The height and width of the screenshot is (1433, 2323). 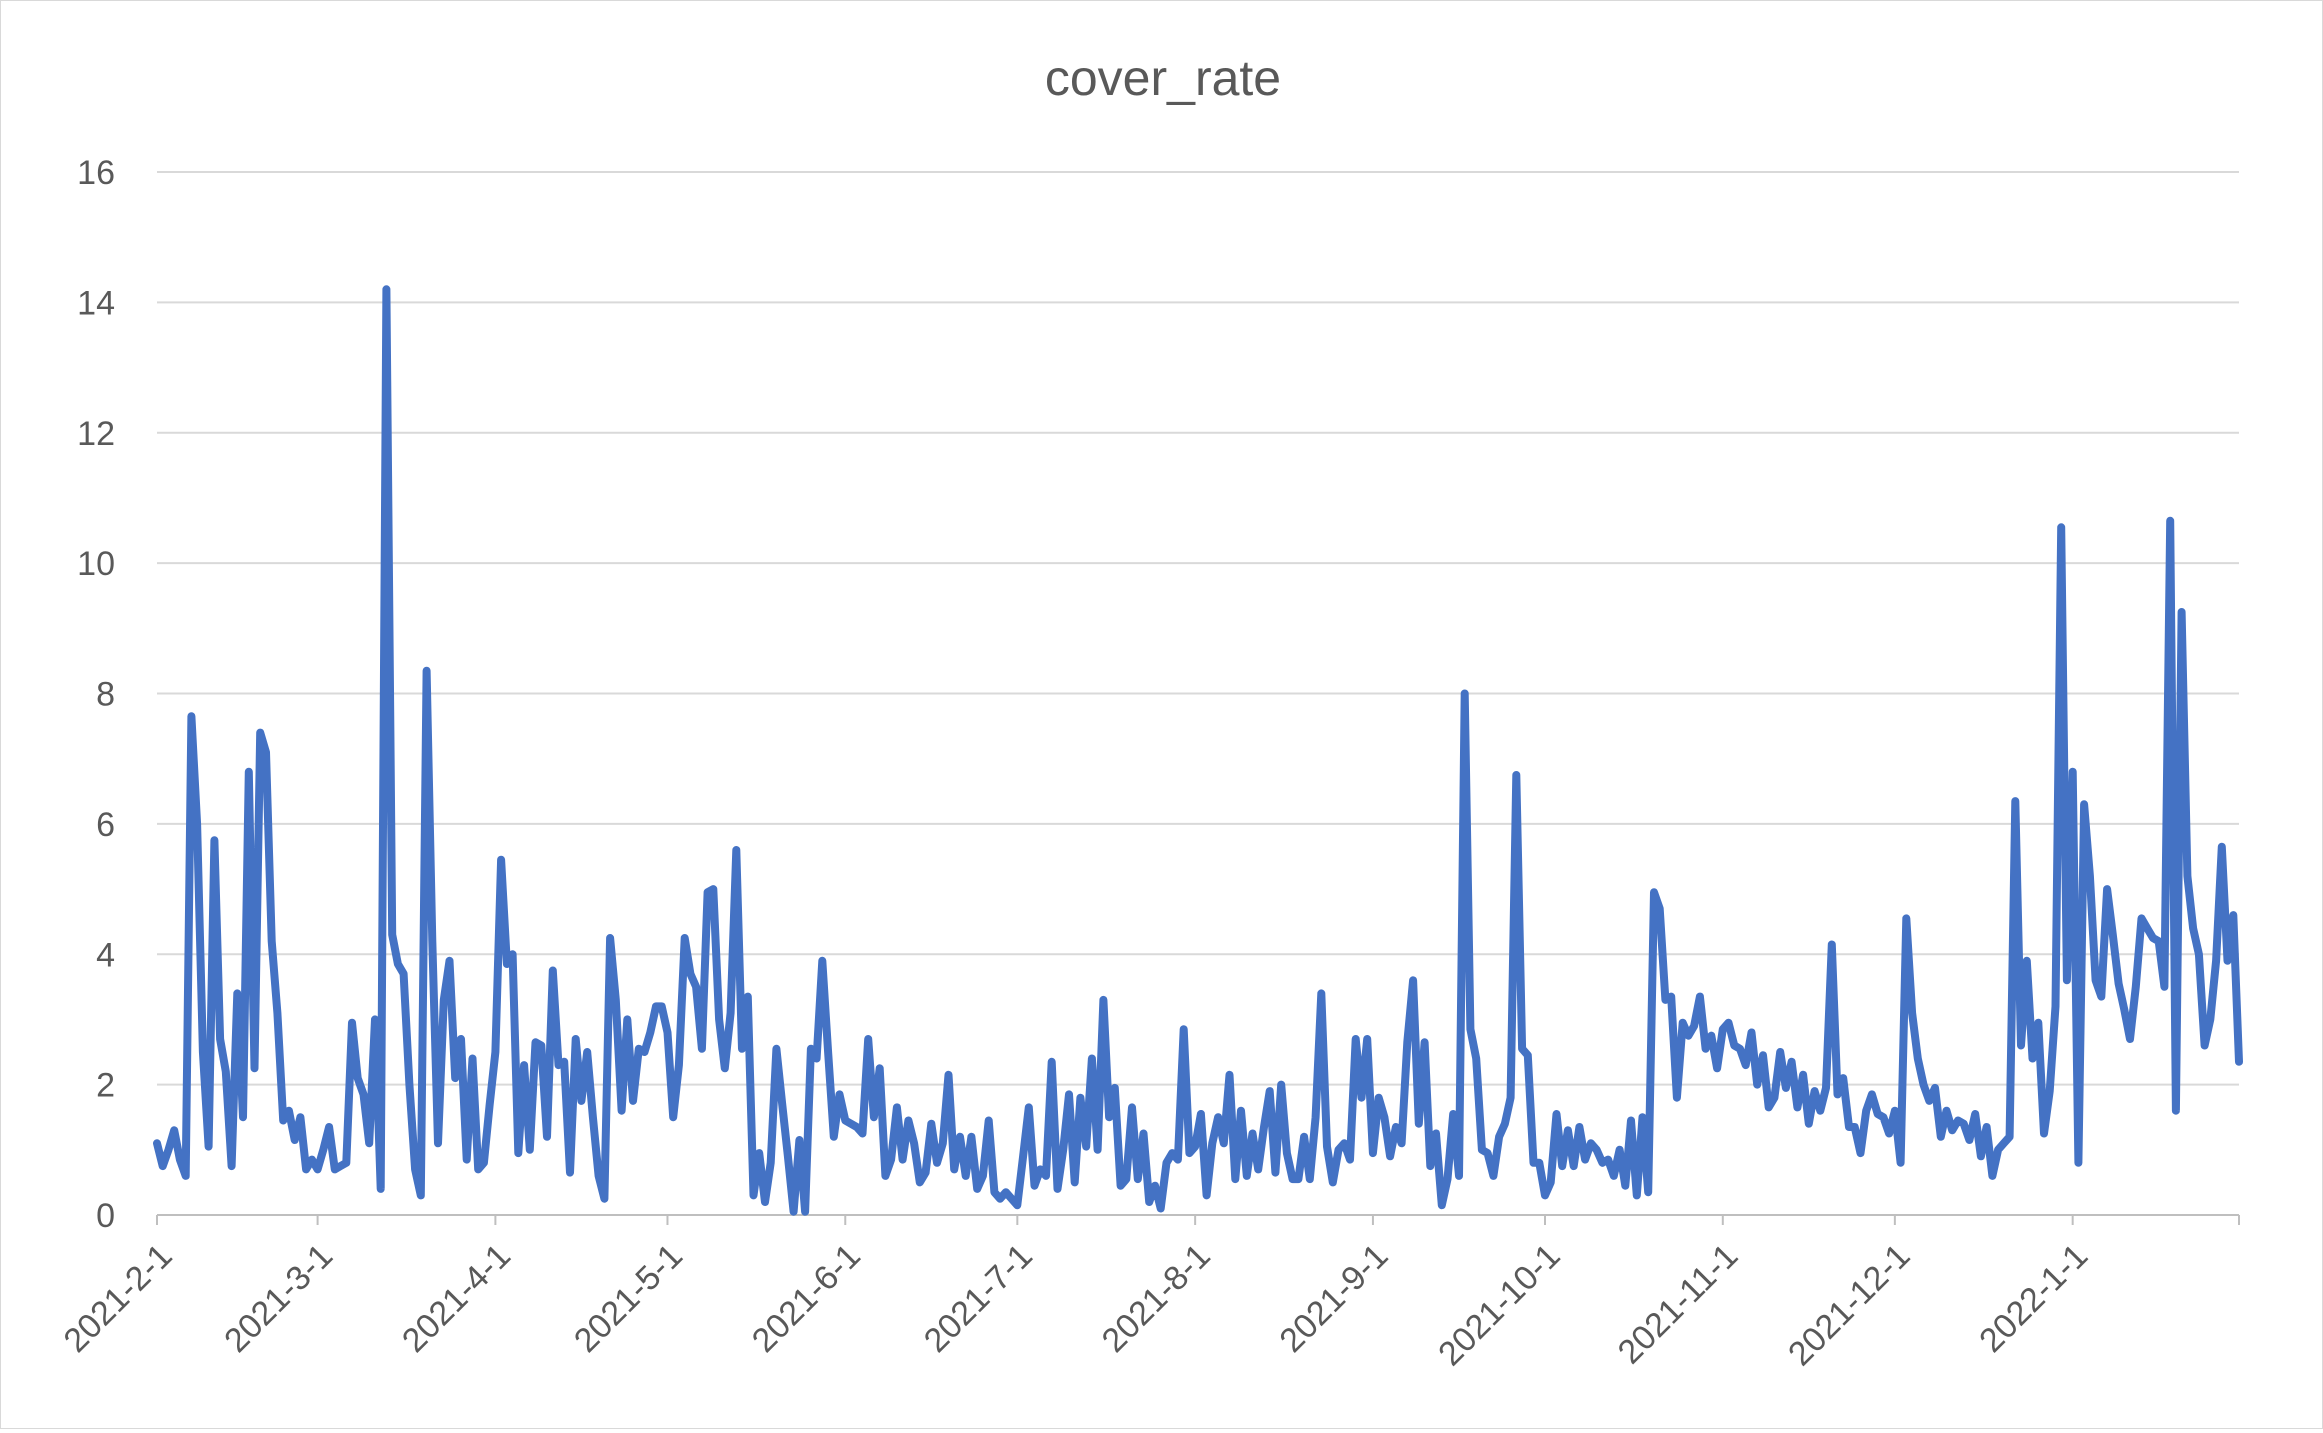 What do you see at coordinates (806, 1298) in the screenshot?
I see `x-tick-label: 2021-6-1` at bounding box center [806, 1298].